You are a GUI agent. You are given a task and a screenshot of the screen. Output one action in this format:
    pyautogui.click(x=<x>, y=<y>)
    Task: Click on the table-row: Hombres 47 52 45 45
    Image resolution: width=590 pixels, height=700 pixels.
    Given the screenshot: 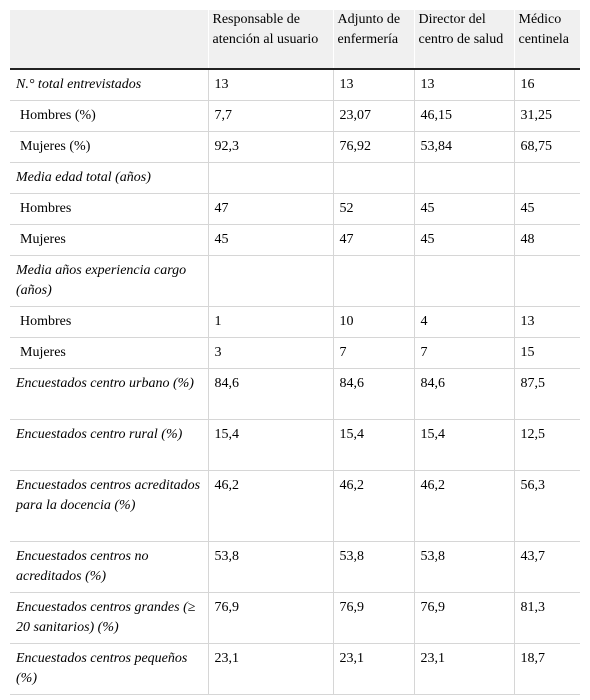 What is the action you would take?
    pyautogui.click(x=295, y=209)
    